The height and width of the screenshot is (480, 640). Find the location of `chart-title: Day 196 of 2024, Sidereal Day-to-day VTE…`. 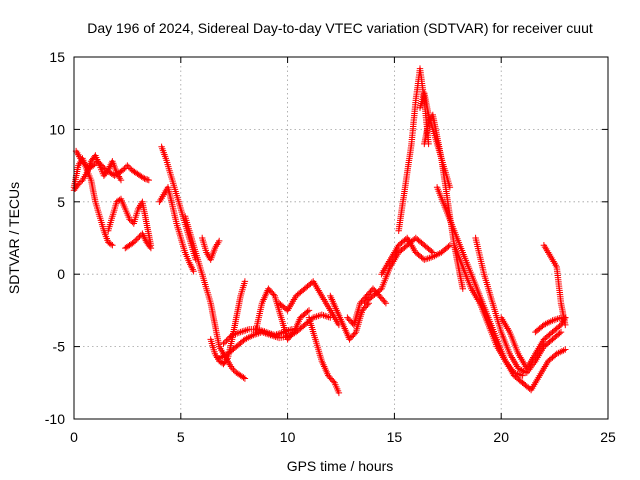

chart-title: Day 196 of 2024, Sidereal Day-to-day VTE… is located at coordinates (340, 28).